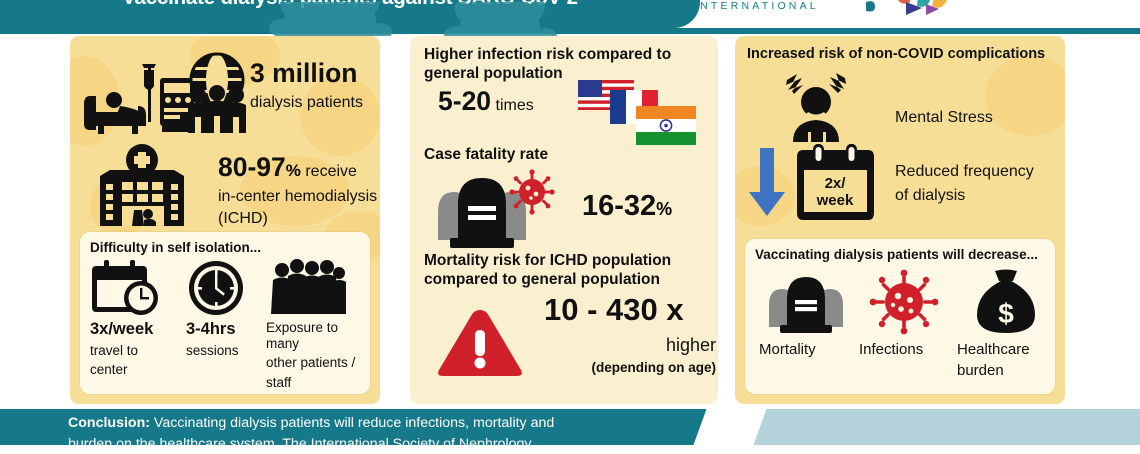  I want to click on header-strip, so click(570, 31).